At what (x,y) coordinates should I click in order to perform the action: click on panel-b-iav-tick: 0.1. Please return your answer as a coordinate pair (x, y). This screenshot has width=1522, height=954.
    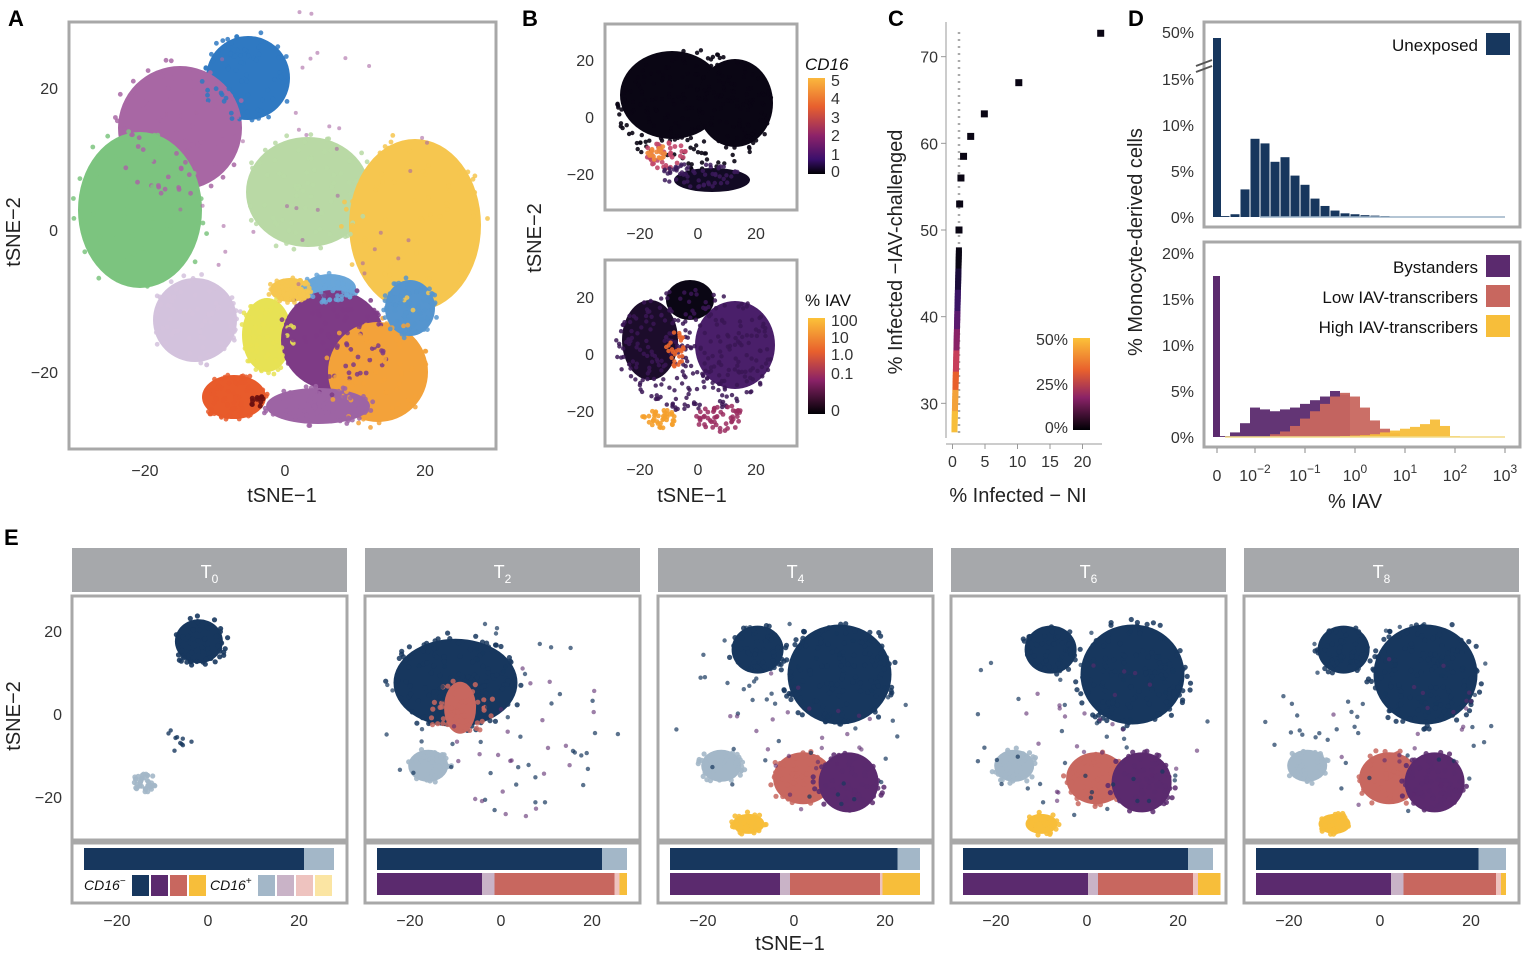
    Looking at the image, I should click on (842, 374).